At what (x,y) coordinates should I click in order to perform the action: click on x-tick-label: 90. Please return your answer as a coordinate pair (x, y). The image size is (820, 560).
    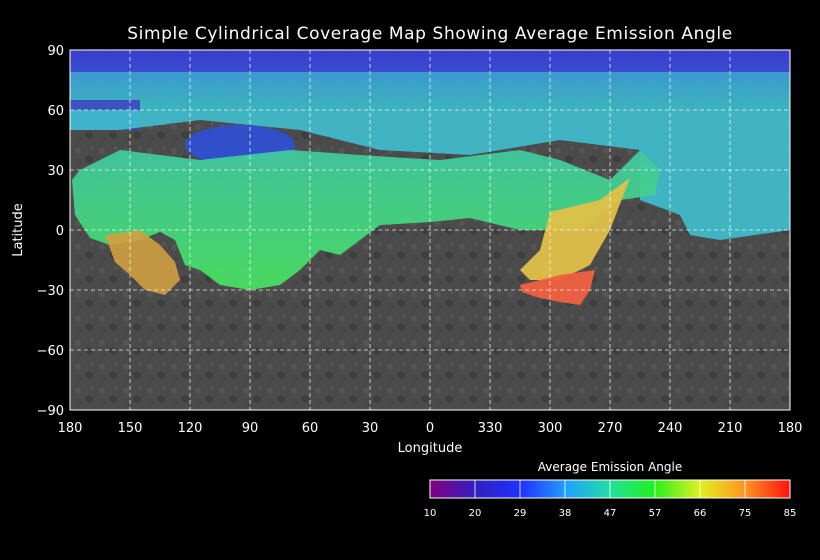
    Looking at the image, I should click on (250, 428).